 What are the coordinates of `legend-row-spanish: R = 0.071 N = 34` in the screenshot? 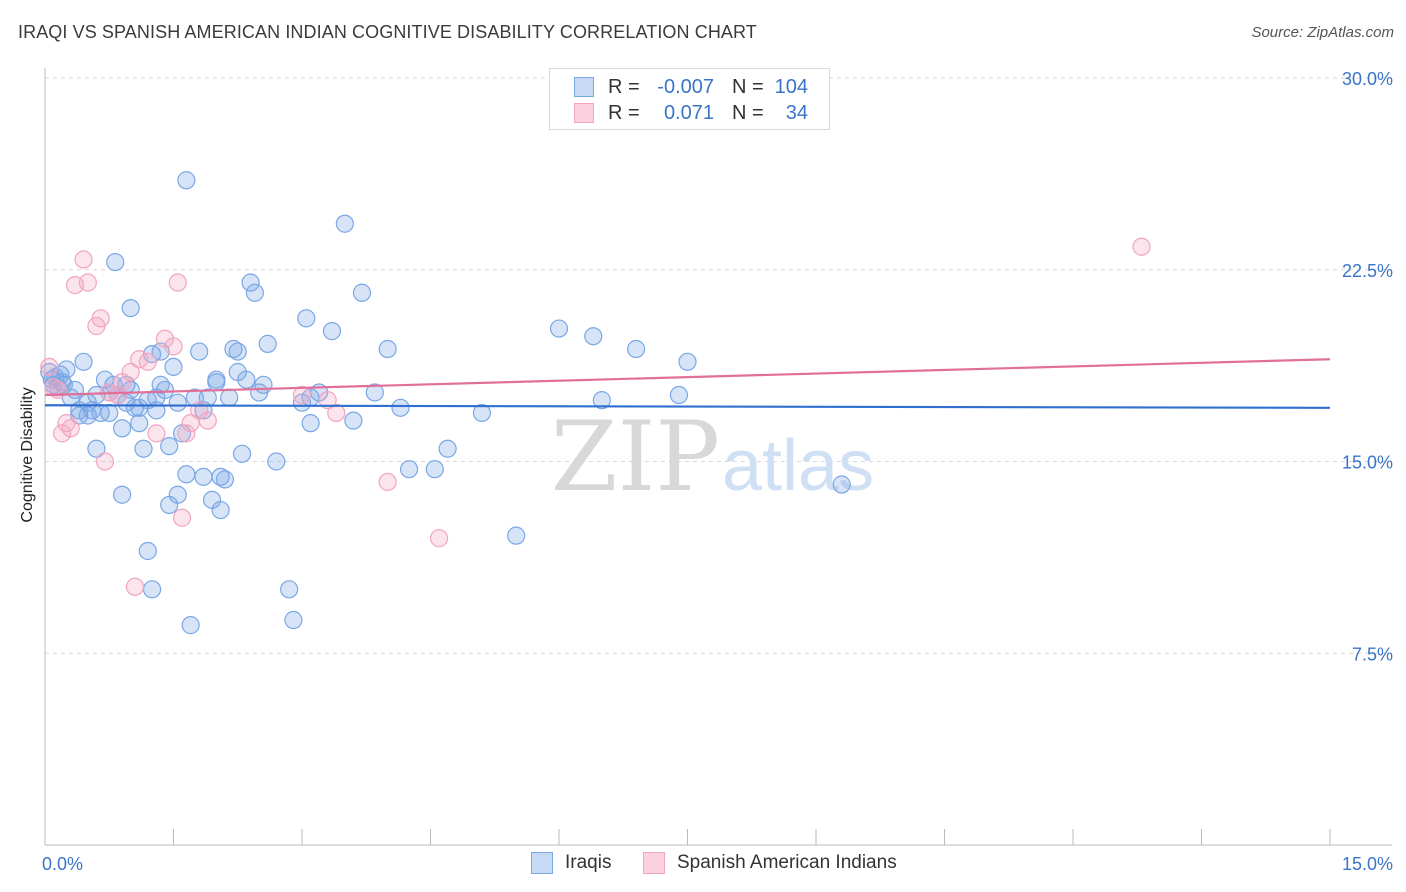 It's located at (691, 113).